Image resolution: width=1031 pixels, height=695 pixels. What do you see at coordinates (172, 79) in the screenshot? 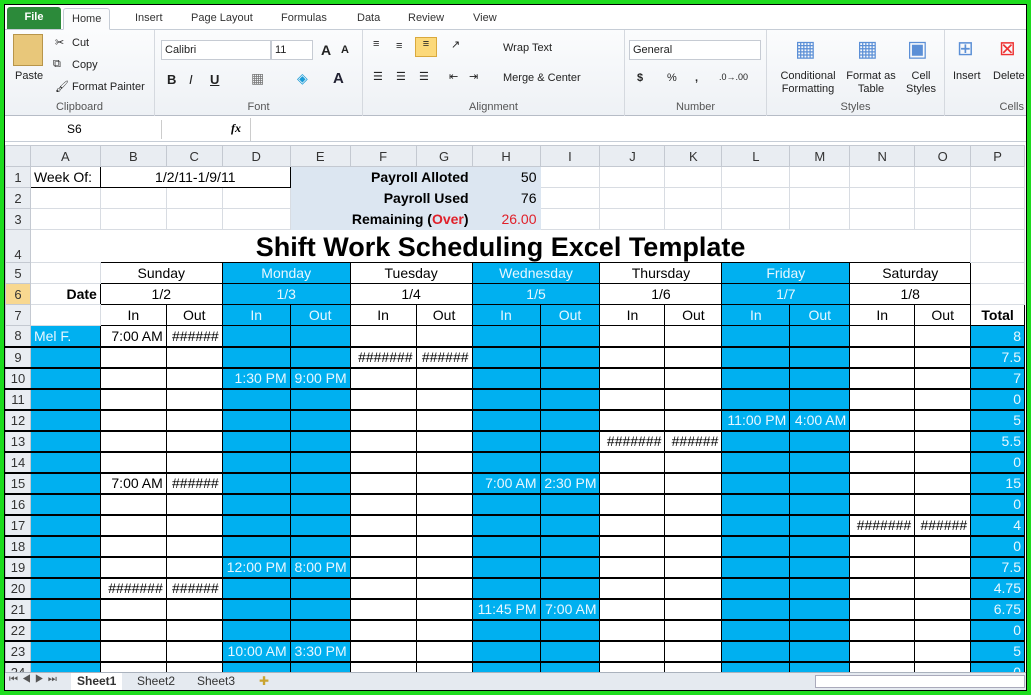
I see `bold-icon: B` at bounding box center [172, 79].